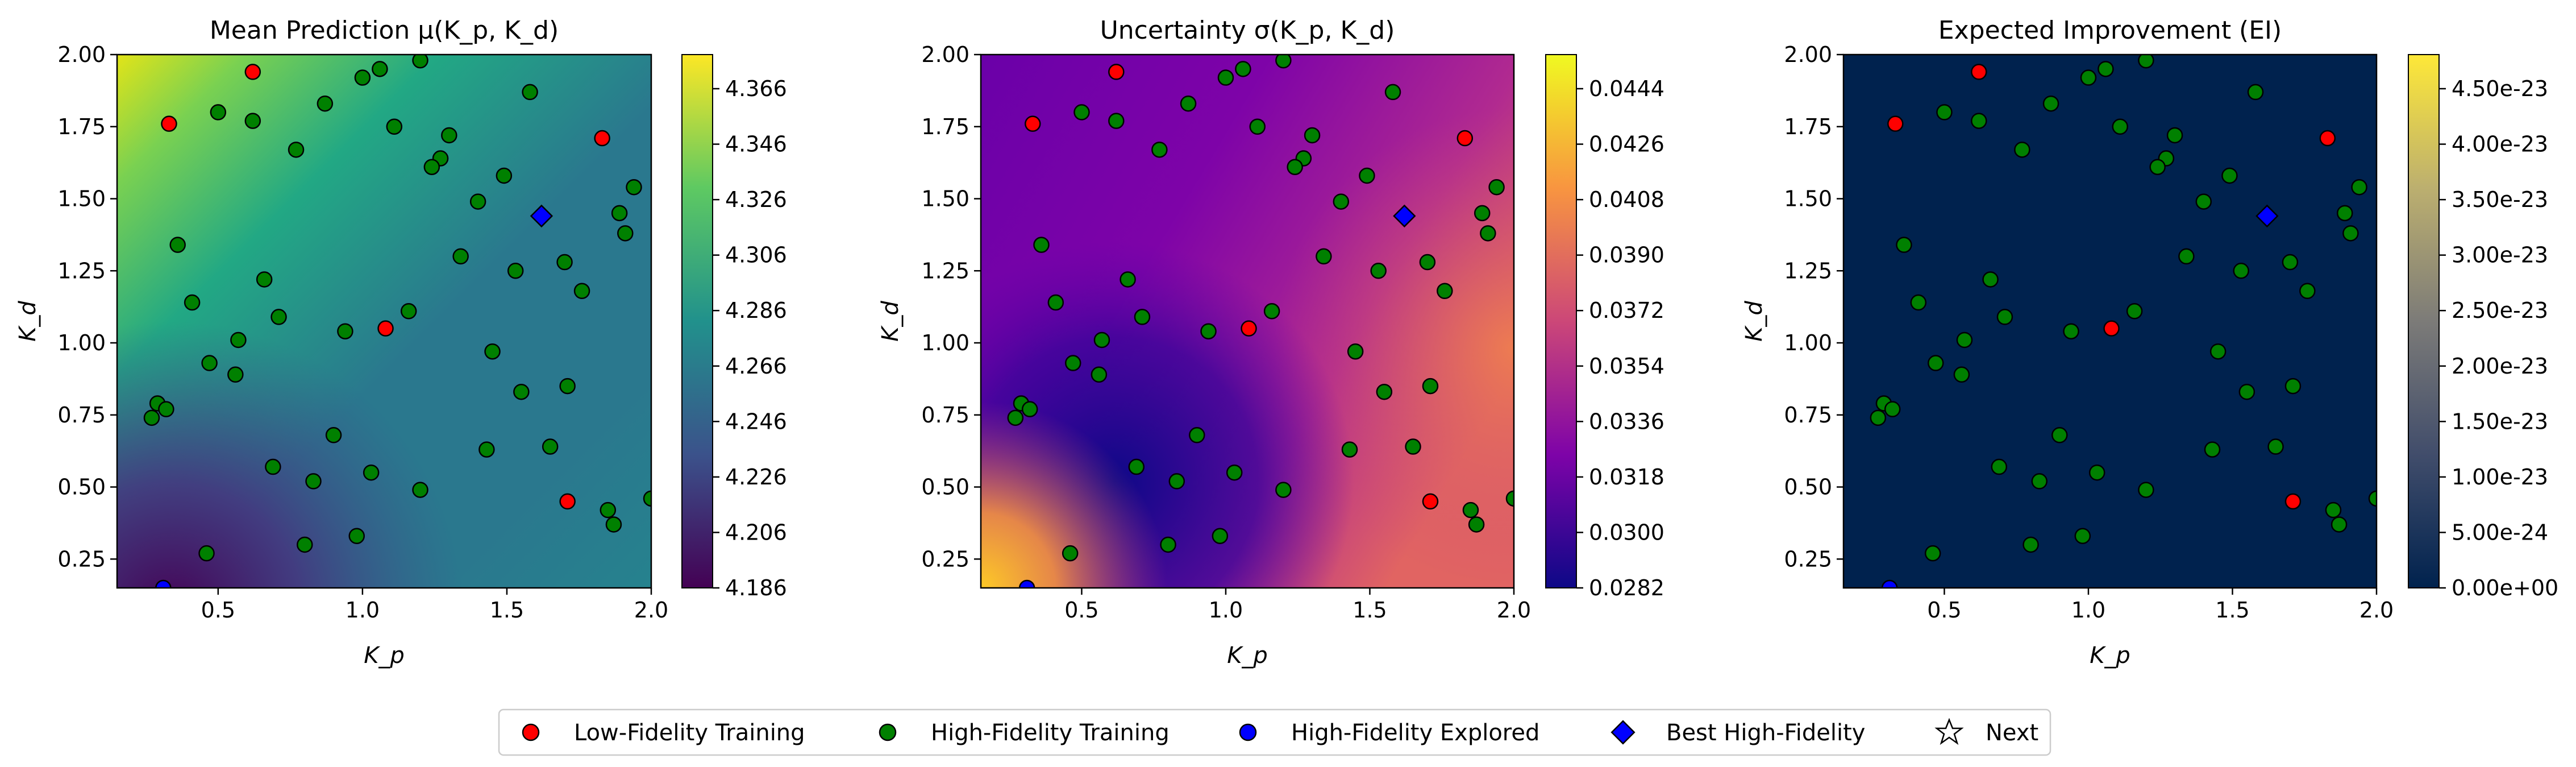  What do you see at coordinates (1626, 422) in the screenshot?
I see `colorbar-tick-label: 0.0336` at bounding box center [1626, 422].